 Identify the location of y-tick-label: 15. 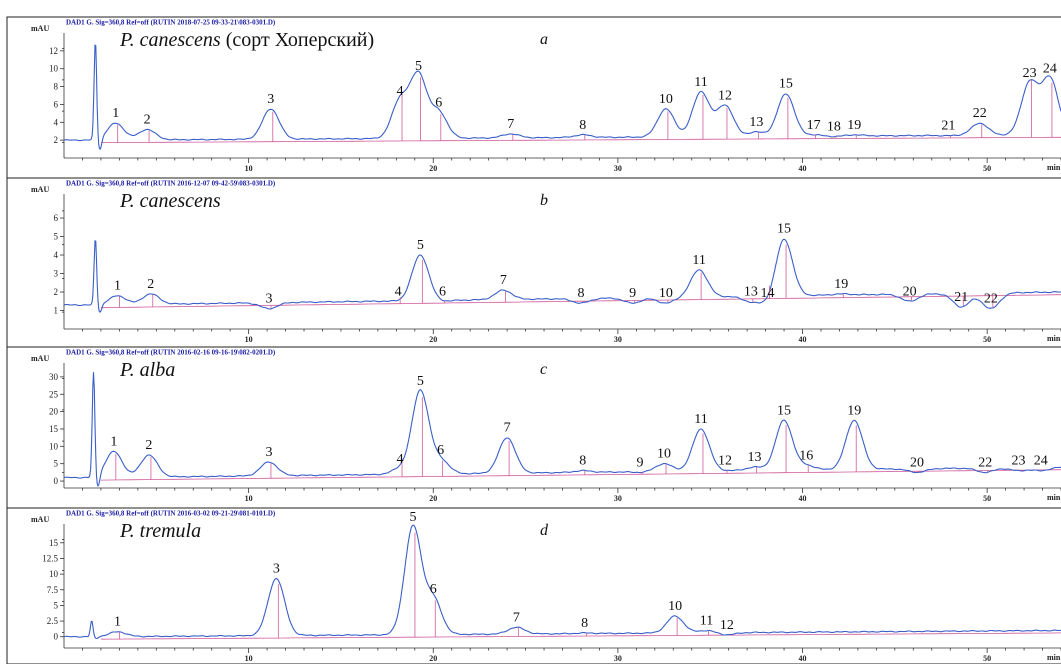
(54, 543).